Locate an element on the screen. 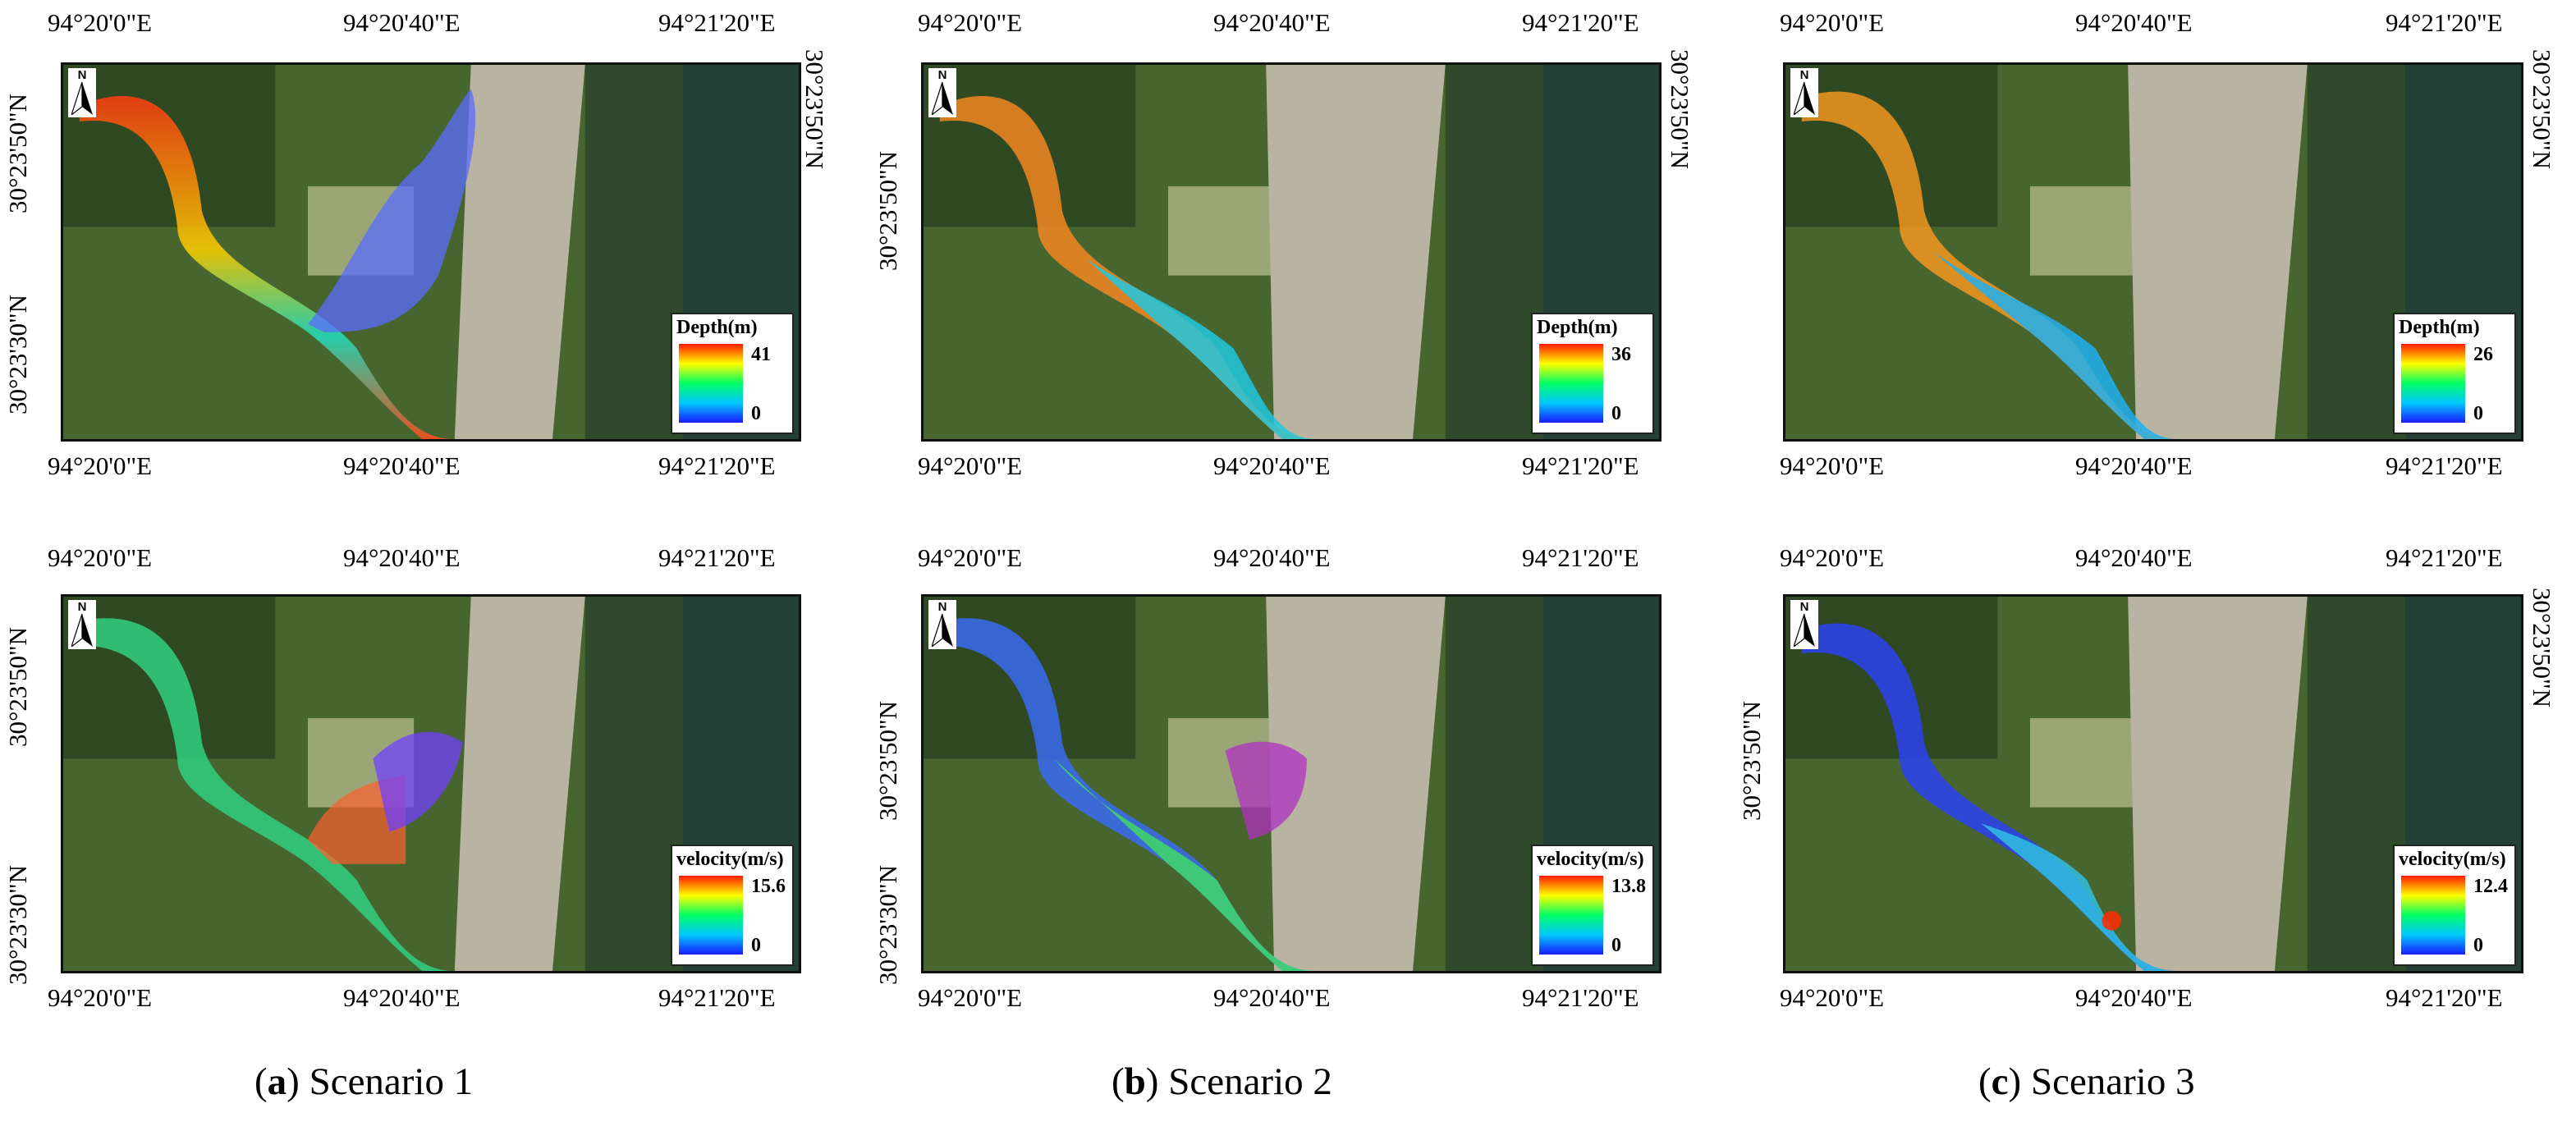 Image resolution: width=2576 pixels, height=1140 pixels. depth-map-scenario-1: N Depth(m) 41 0 is located at coordinates (431, 252).